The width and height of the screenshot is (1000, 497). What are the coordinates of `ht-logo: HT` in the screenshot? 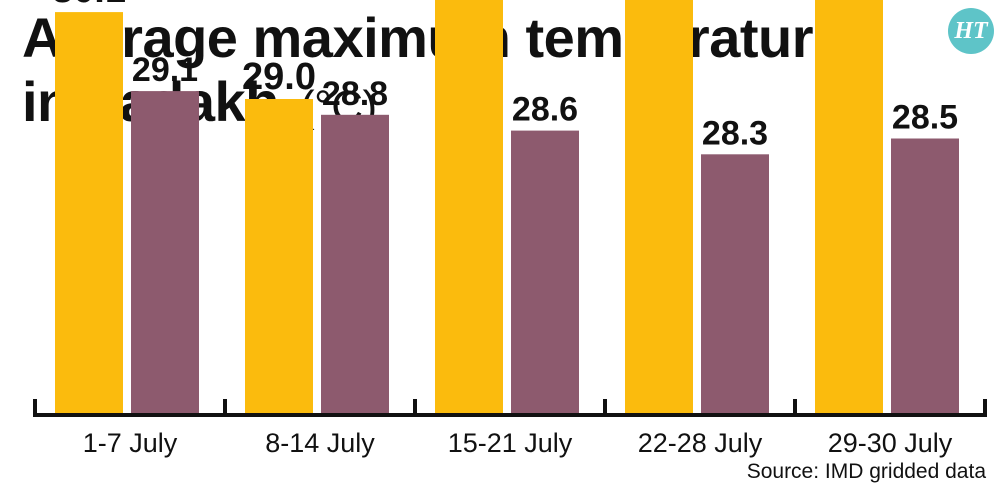 It's located at (971, 31).